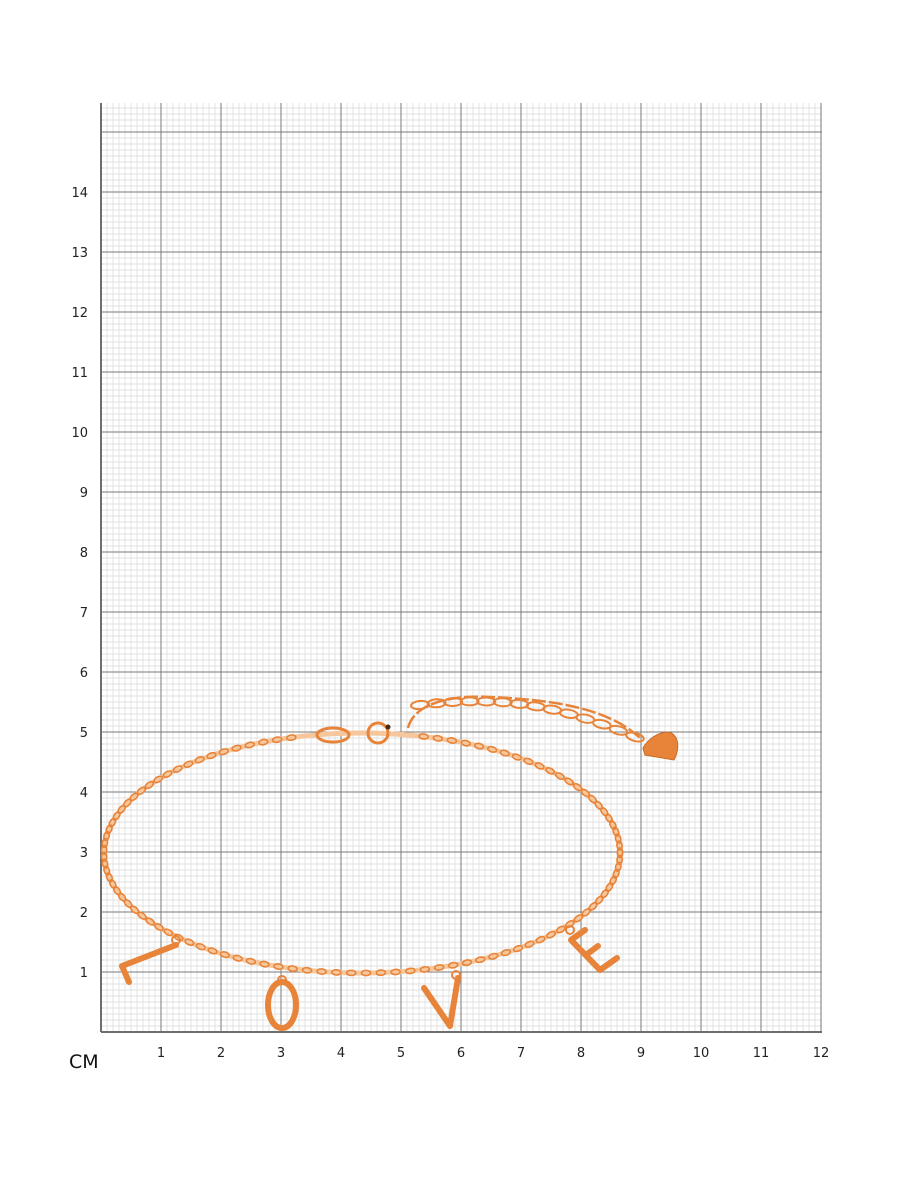 Image resolution: width=900 pixels, height=1200 pixels. I want to click on y-tick-label: 14, so click(79, 193).